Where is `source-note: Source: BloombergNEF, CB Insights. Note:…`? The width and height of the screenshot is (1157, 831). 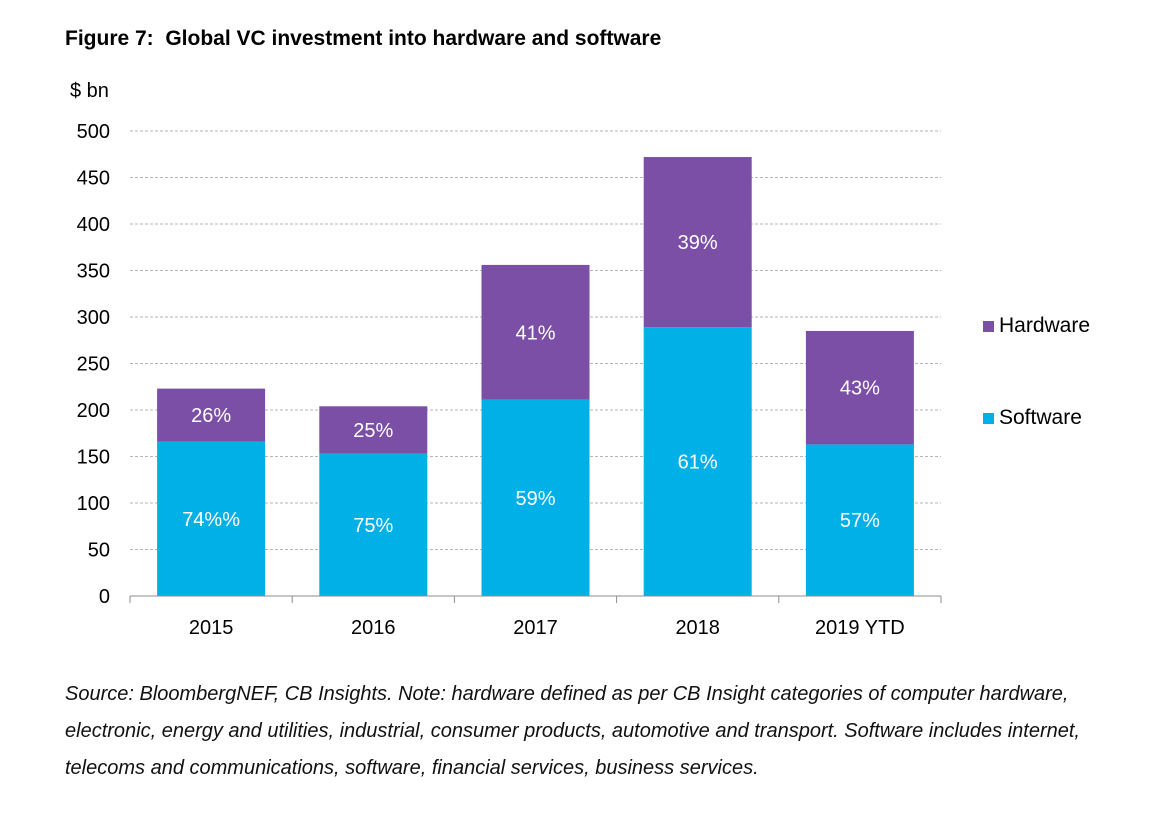
source-note: Source: BloombergNEF, CB Insights. Note:… is located at coordinates (572, 731).